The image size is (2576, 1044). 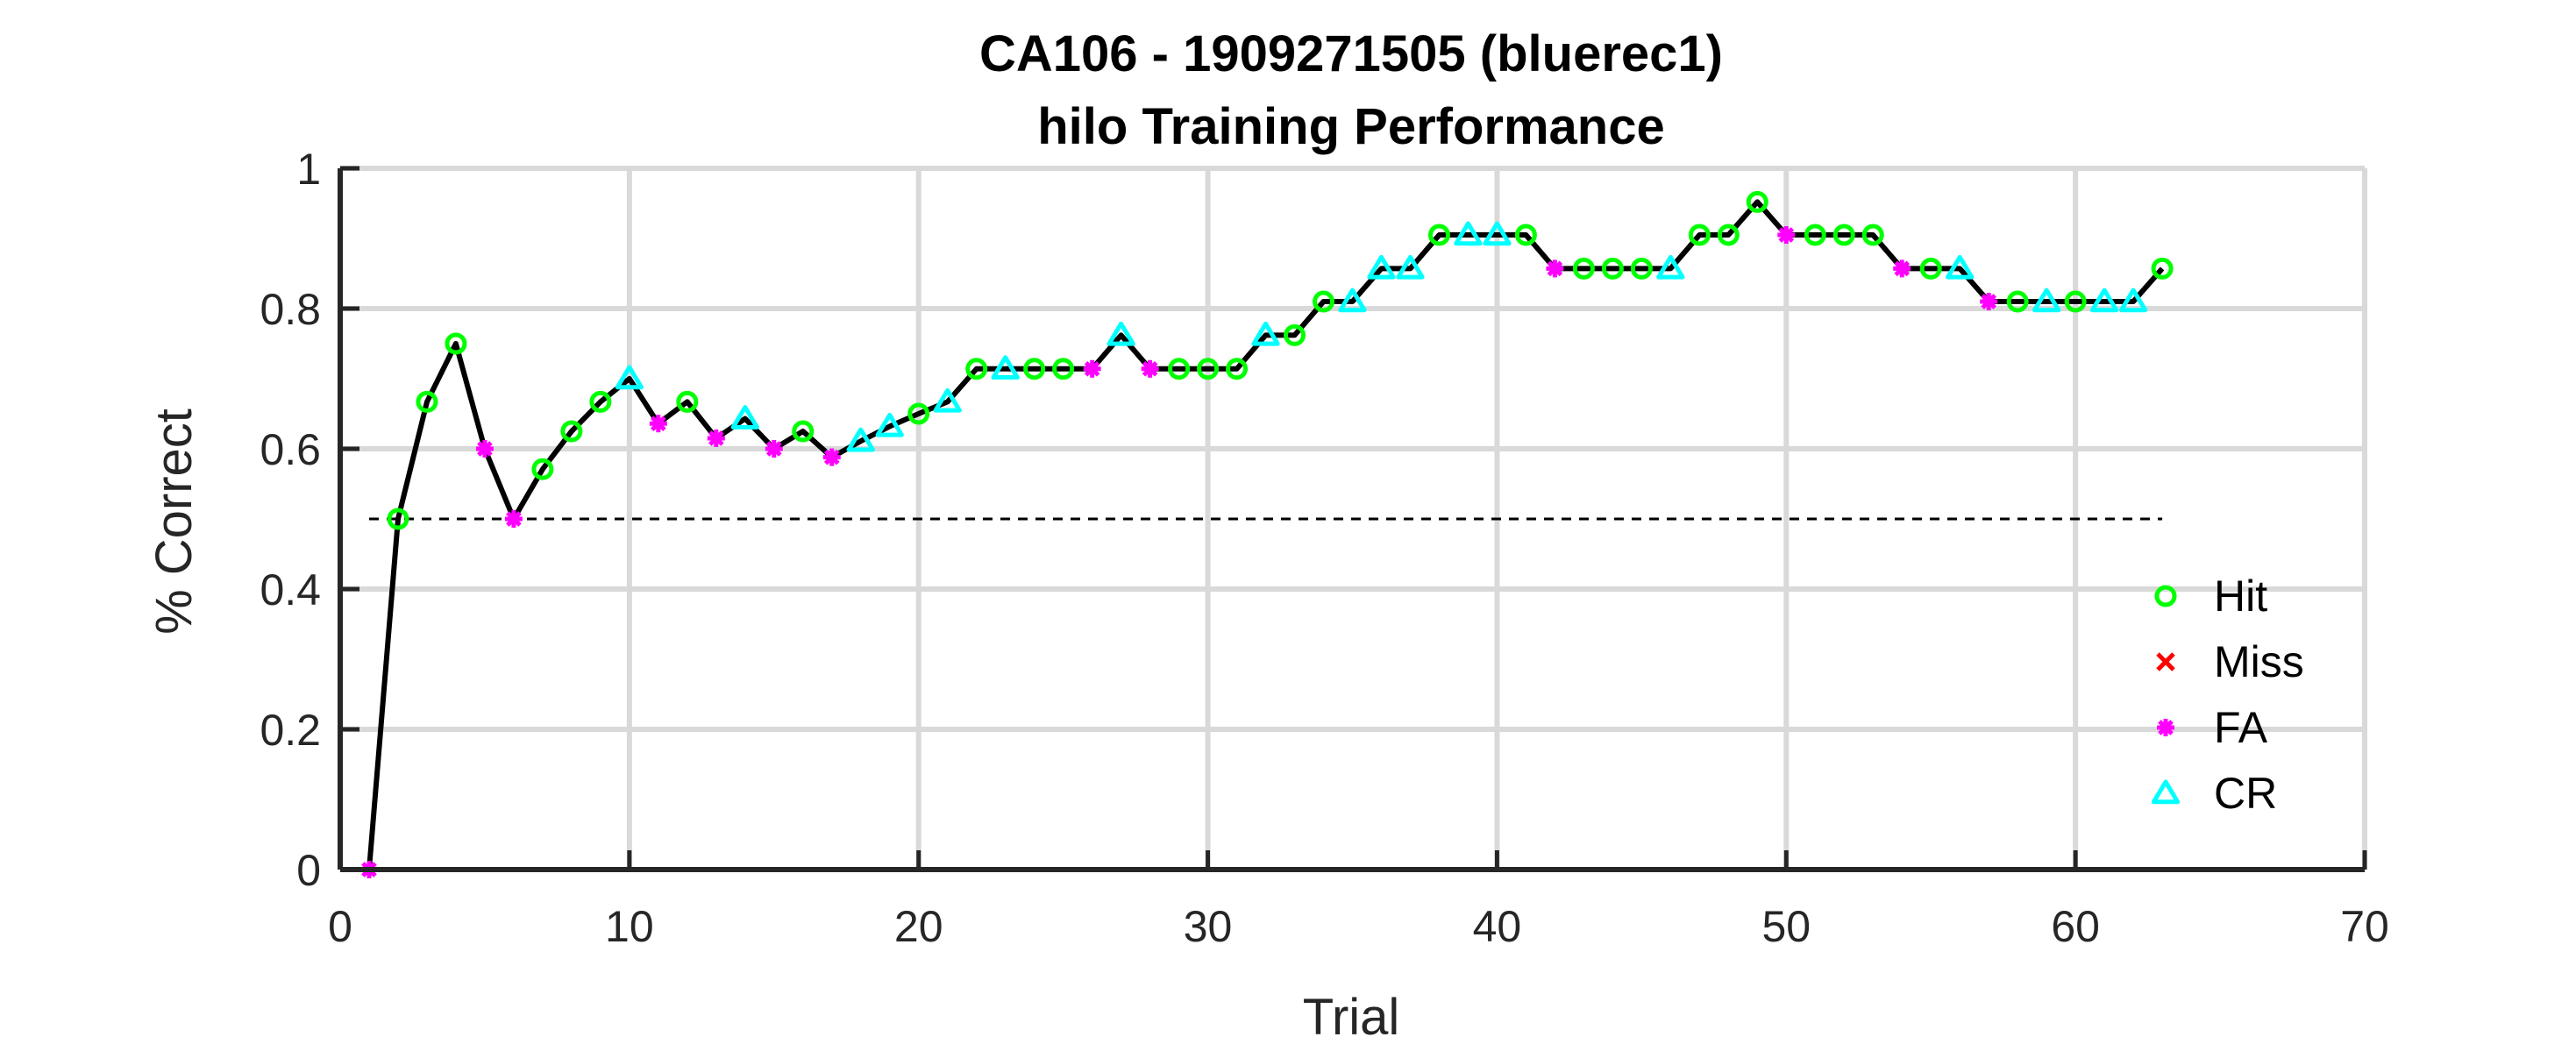 What do you see at coordinates (2259, 661) in the screenshot?
I see `legend-label-miss: Miss` at bounding box center [2259, 661].